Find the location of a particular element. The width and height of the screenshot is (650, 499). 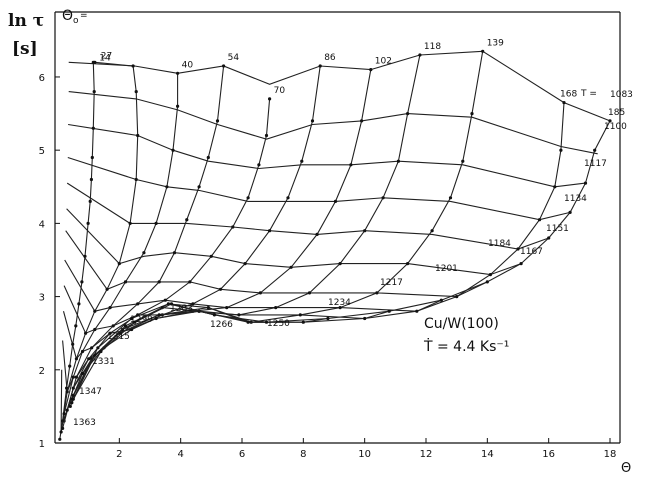

temperature-label: 1217 is located at coordinates (391, 283).